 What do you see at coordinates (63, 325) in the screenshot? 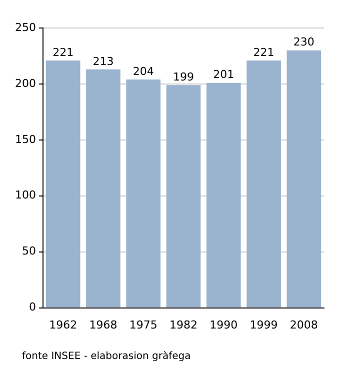
I see `x-tick-label: 1962` at bounding box center [63, 325].